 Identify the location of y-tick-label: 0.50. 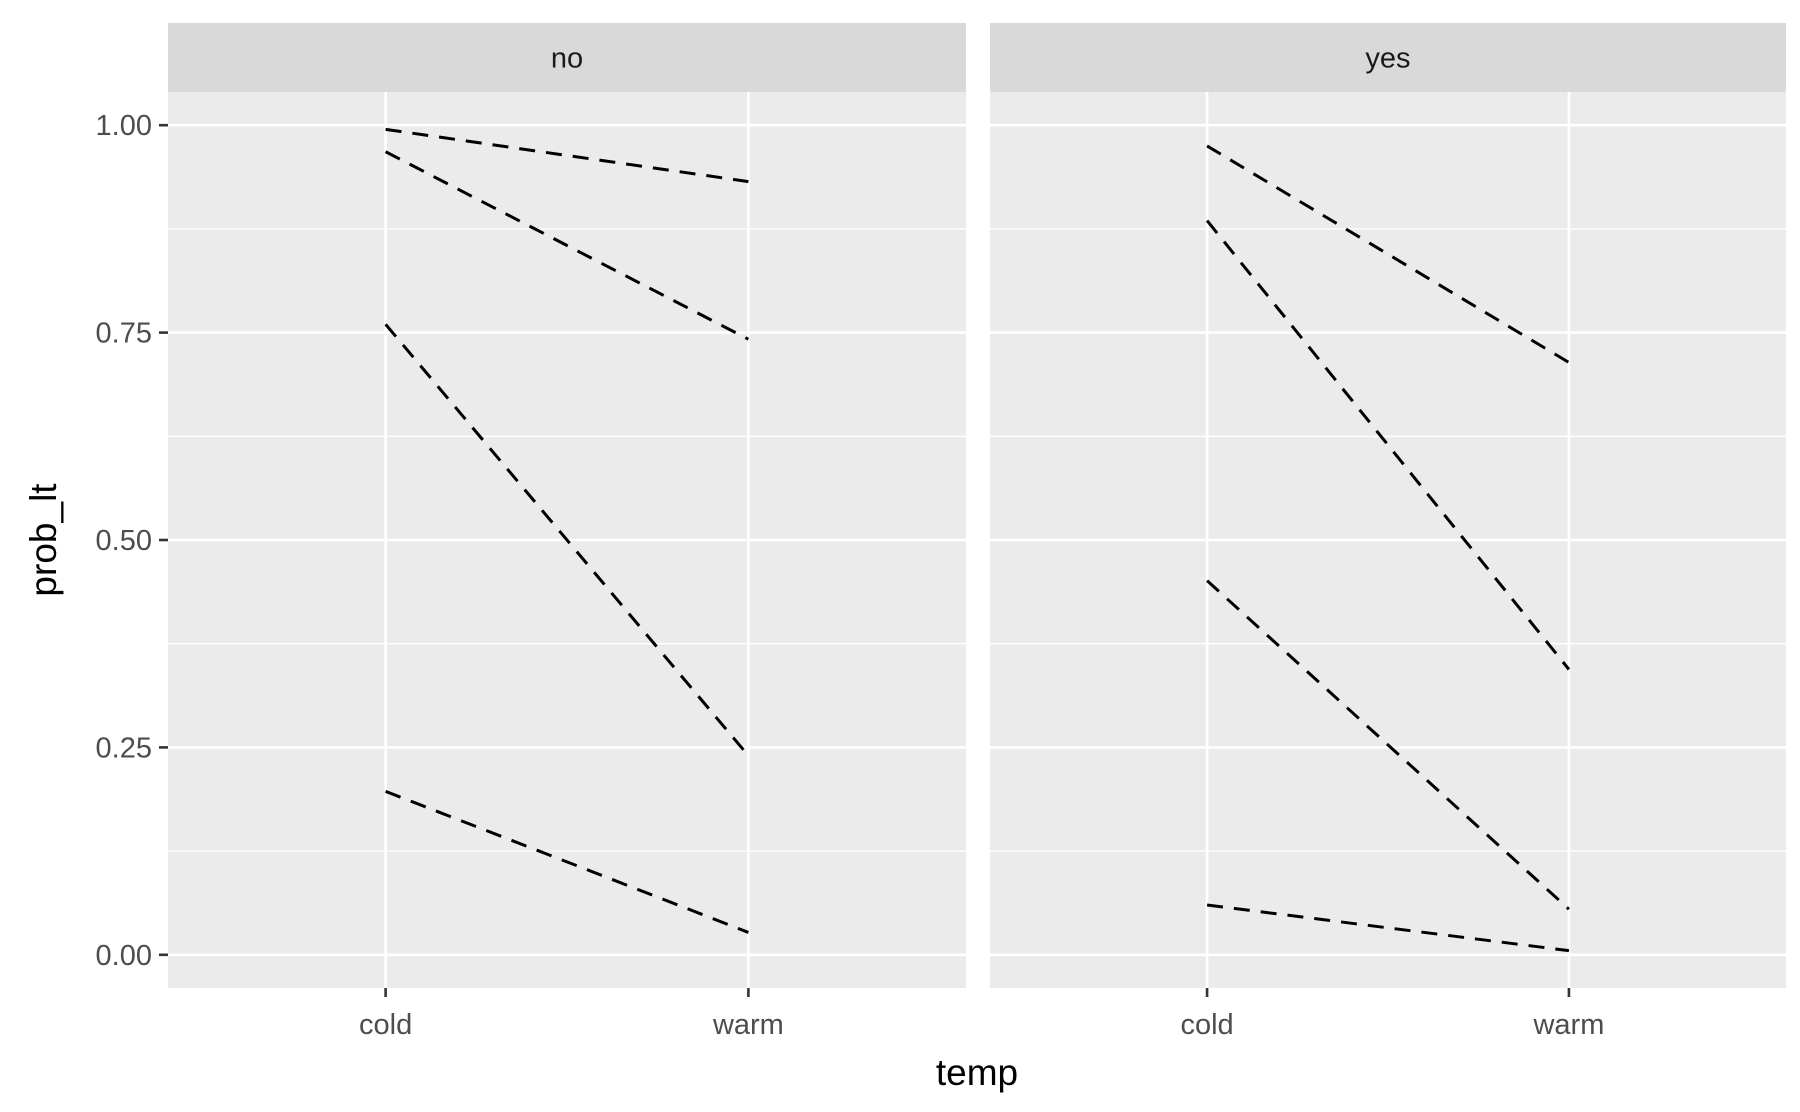
(124, 541).